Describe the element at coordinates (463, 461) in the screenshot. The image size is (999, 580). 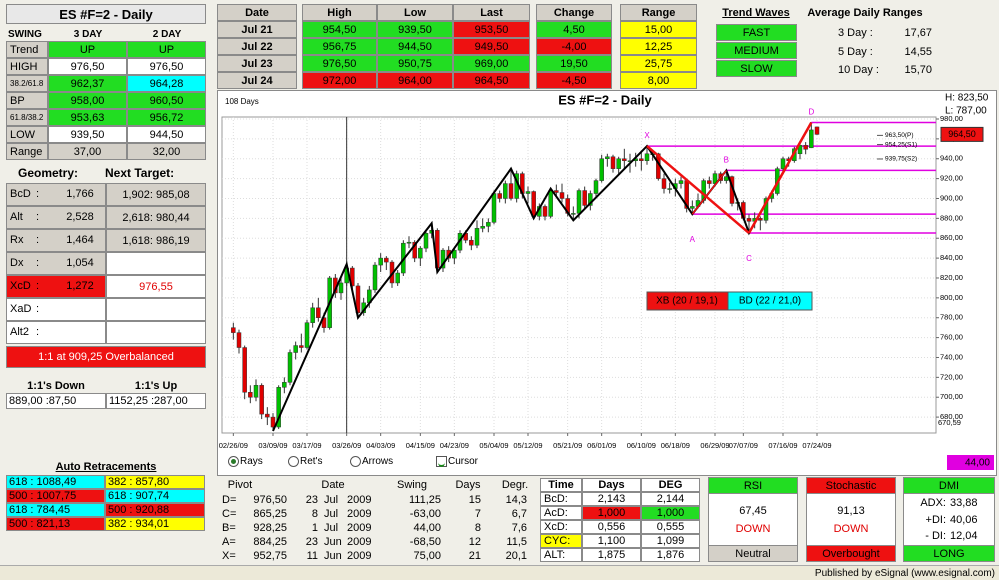
I see `control-label: Cursor` at that location.